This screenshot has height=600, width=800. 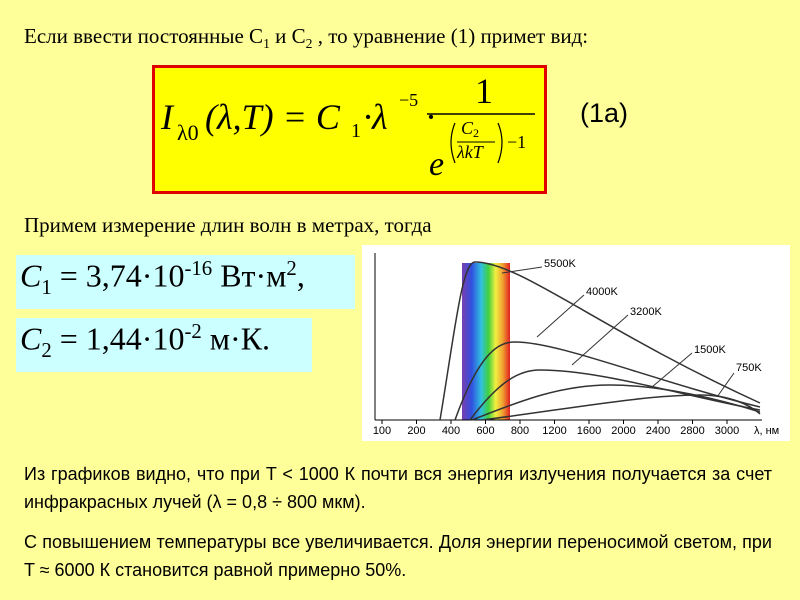 I want to click on heading-sub: 2, so click(x=309, y=44).